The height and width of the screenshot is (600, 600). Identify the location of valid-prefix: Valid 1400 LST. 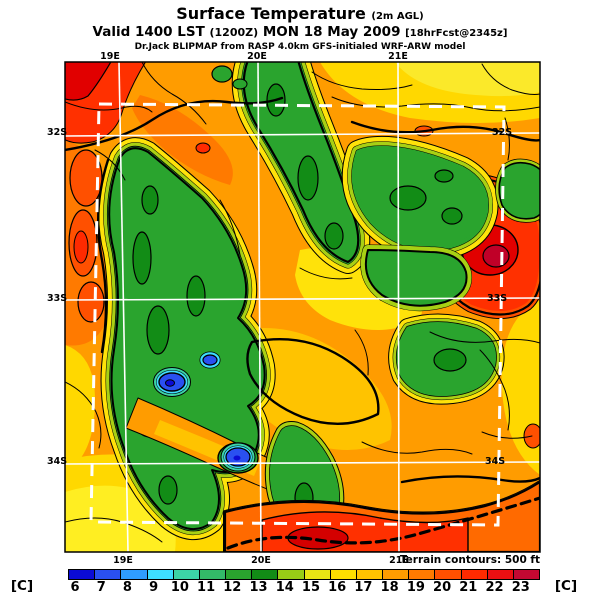
(148, 32).